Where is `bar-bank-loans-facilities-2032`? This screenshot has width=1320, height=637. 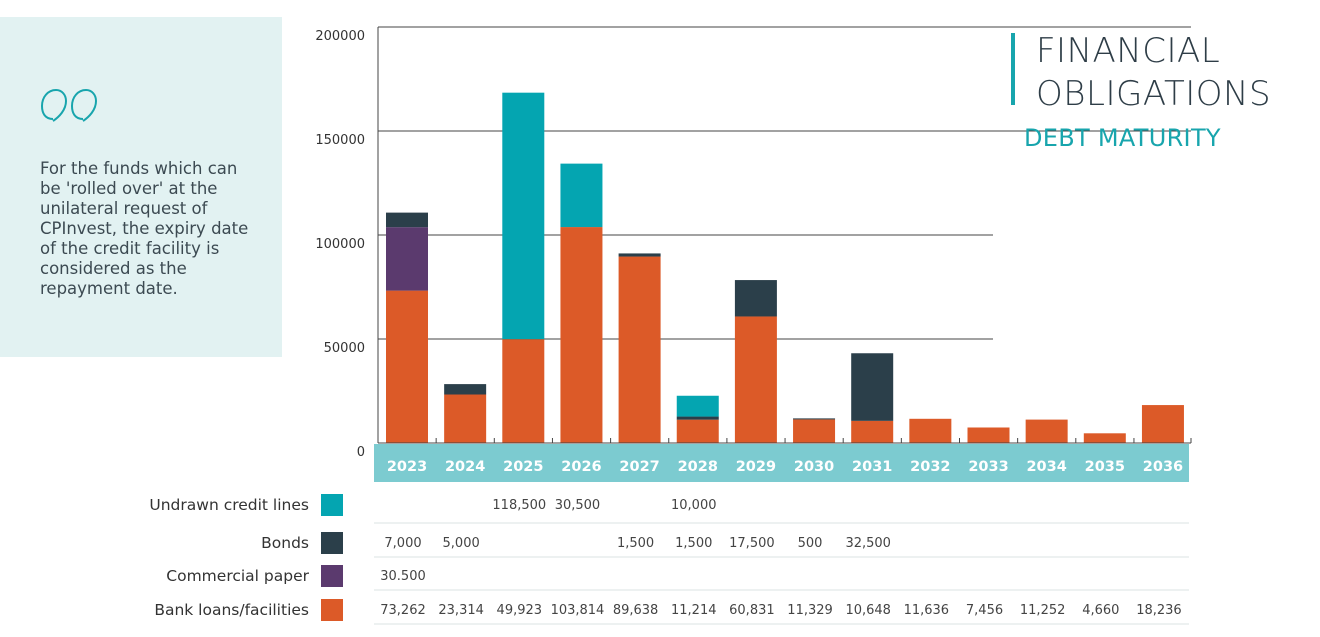
bar-bank-loans-facilities-2032 is located at coordinates (930, 430).